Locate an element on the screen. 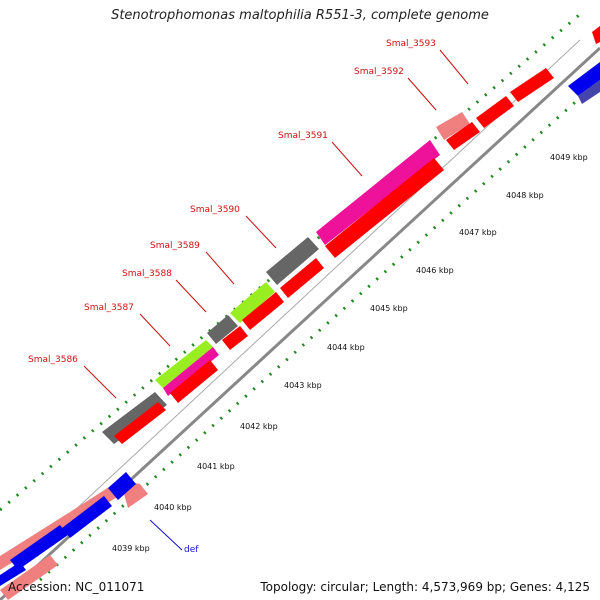  kbp-label-4043: 4043 kbp is located at coordinates (303, 385).